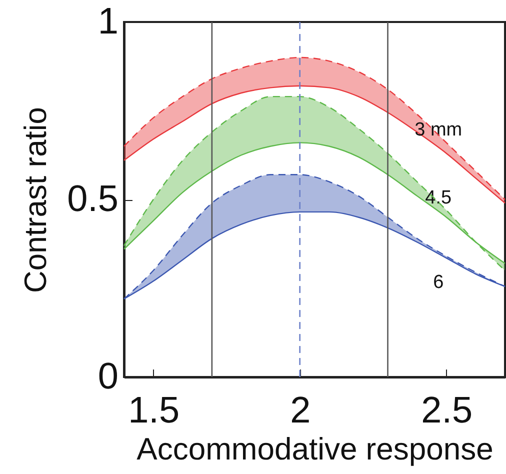 The width and height of the screenshot is (506, 474). Describe the element at coordinates (92, 198) in the screenshot. I see `y-tick-label: 0.5` at that location.